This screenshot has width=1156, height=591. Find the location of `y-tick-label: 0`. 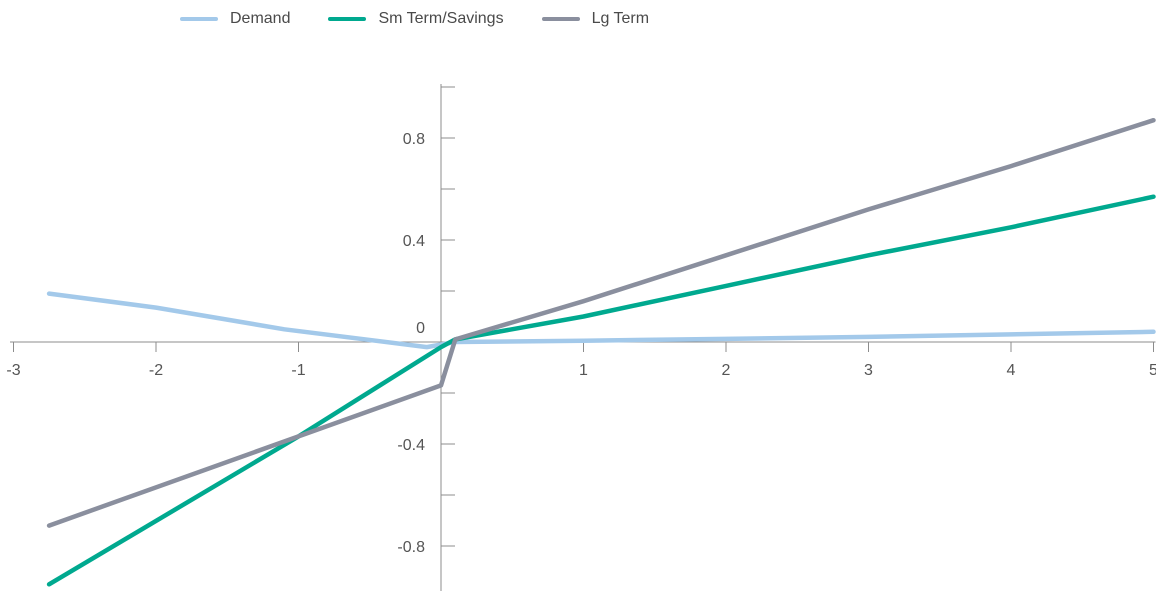

y-tick-label: 0 is located at coordinates (420, 328).